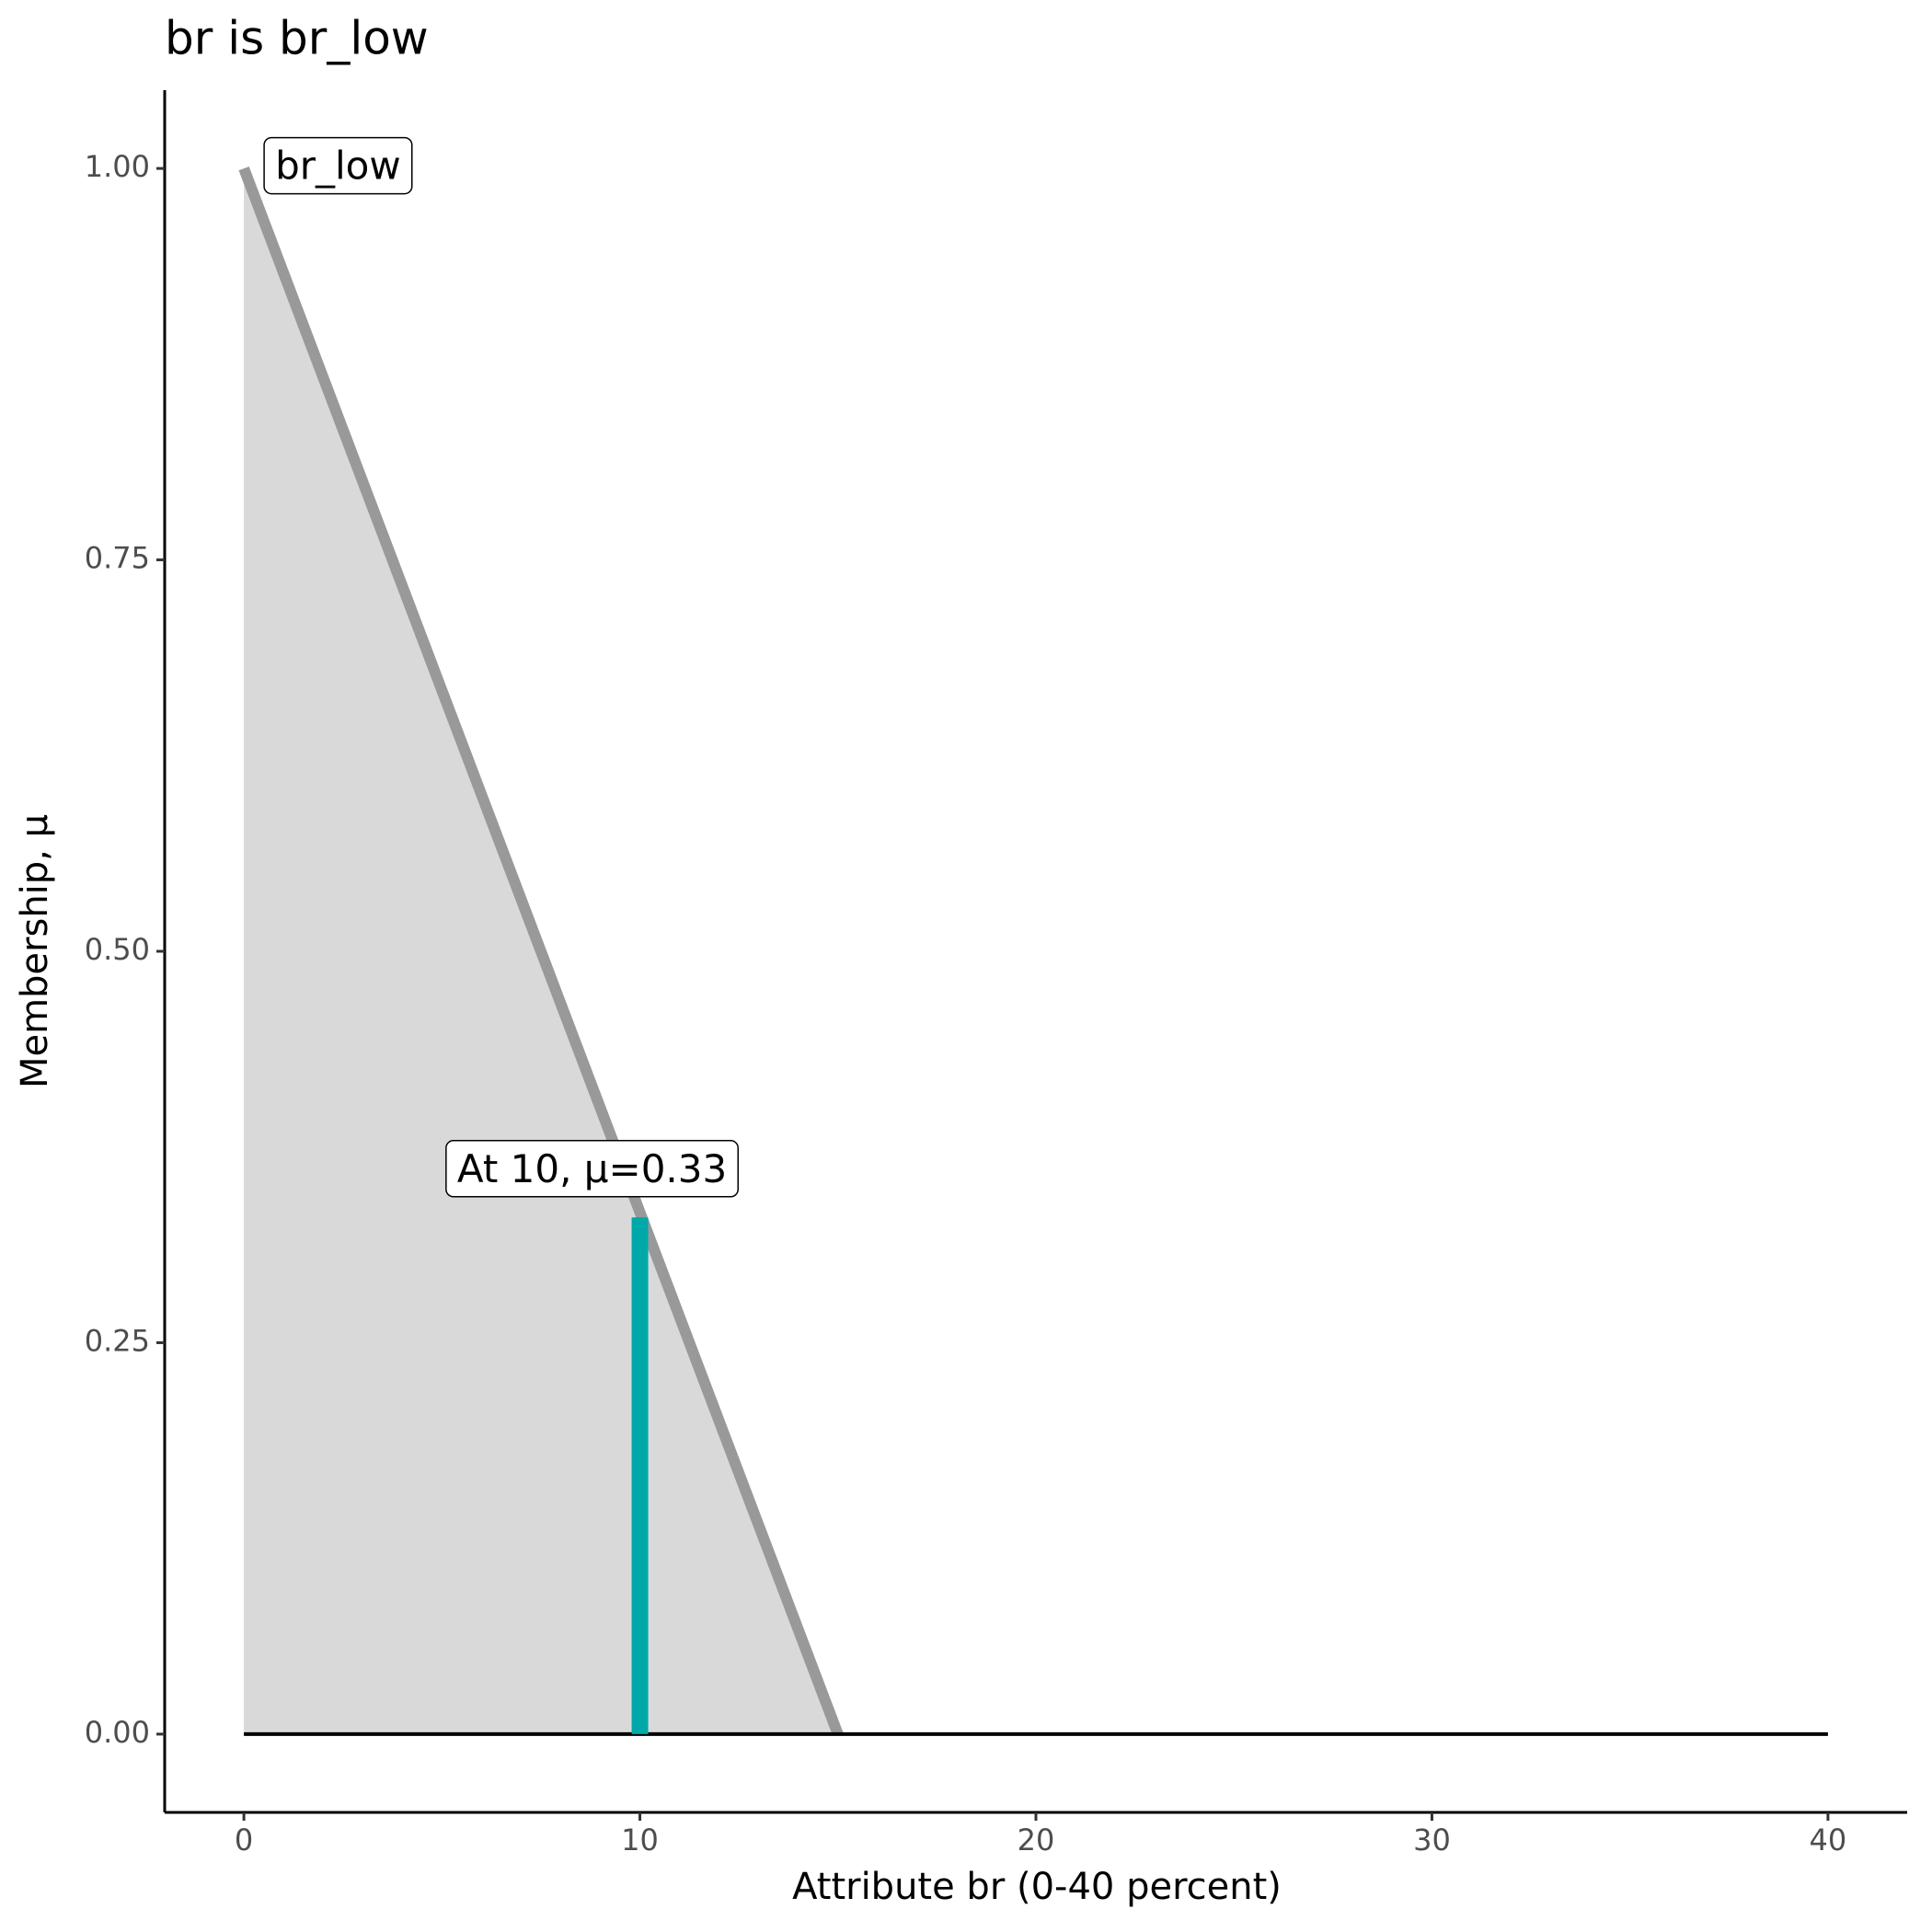 The image size is (1932, 1932). Describe the element at coordinates (1036, 1840) in the screenshot. I see `x-tick-label: 20` at that location.